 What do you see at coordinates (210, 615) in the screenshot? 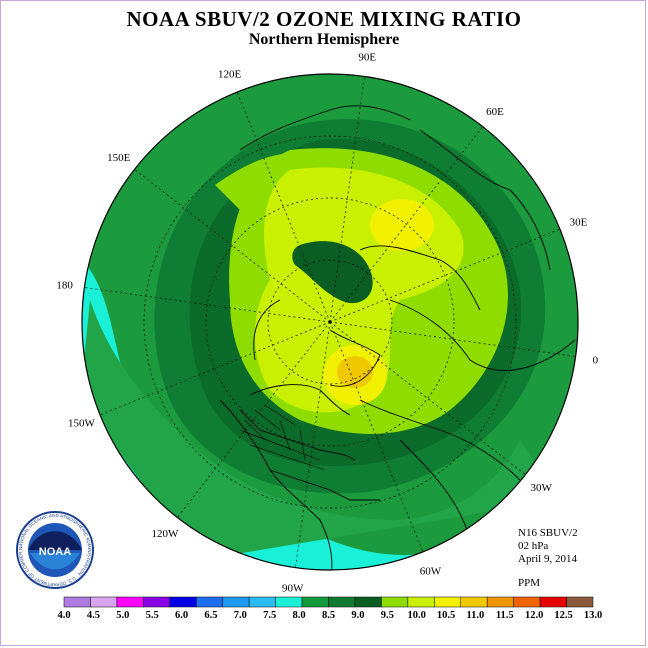
I see `colorbar-tick-label: 6.5` at bounding box center [210, 615].